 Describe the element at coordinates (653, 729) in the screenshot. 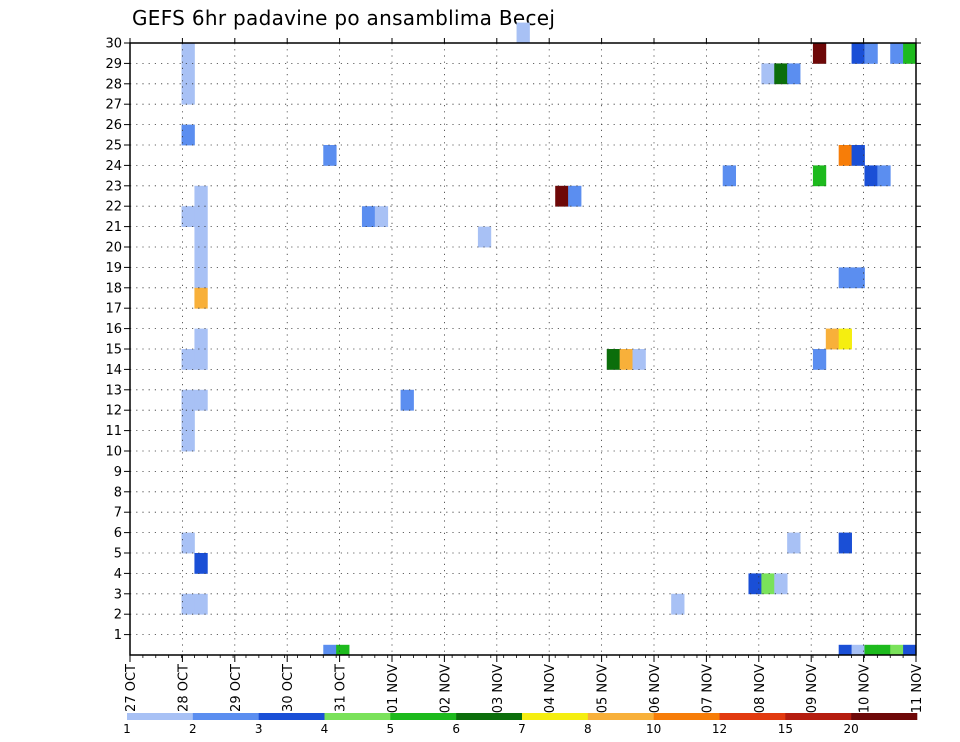

I see `colorbar-label: 10` at that location.